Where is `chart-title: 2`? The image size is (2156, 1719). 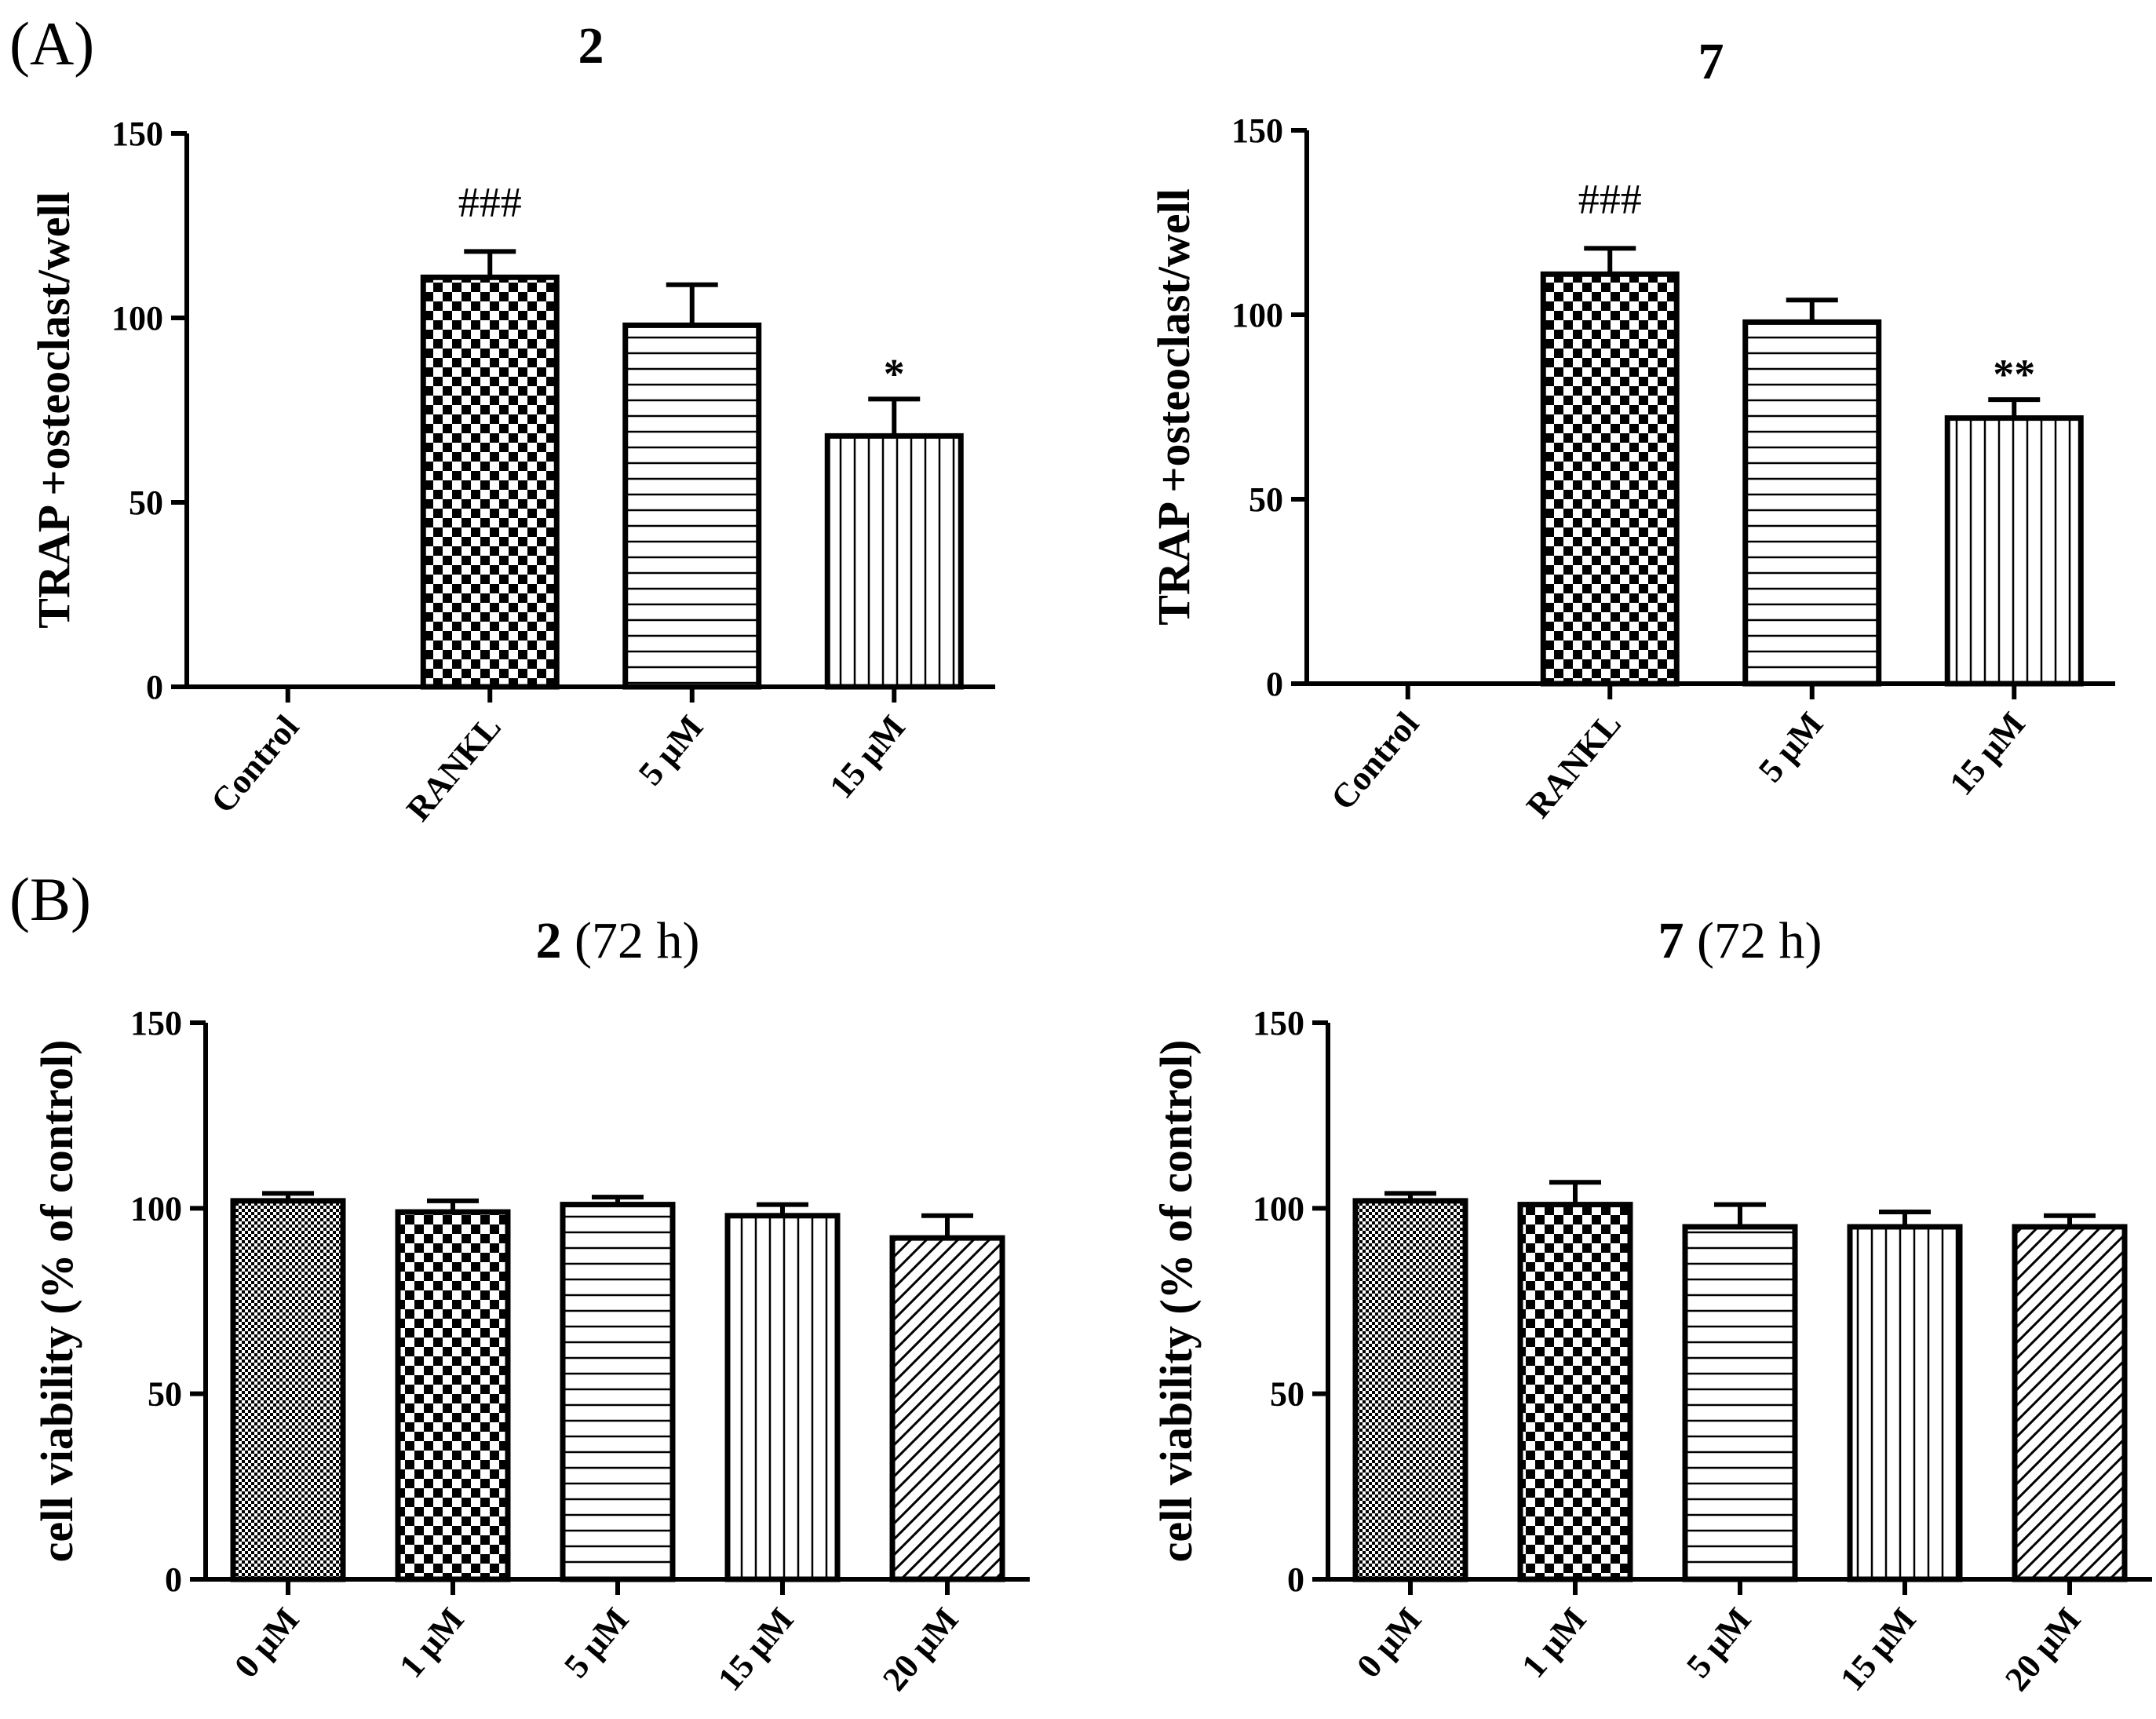
chart-title: 2 is located at coordinates (591, 46).